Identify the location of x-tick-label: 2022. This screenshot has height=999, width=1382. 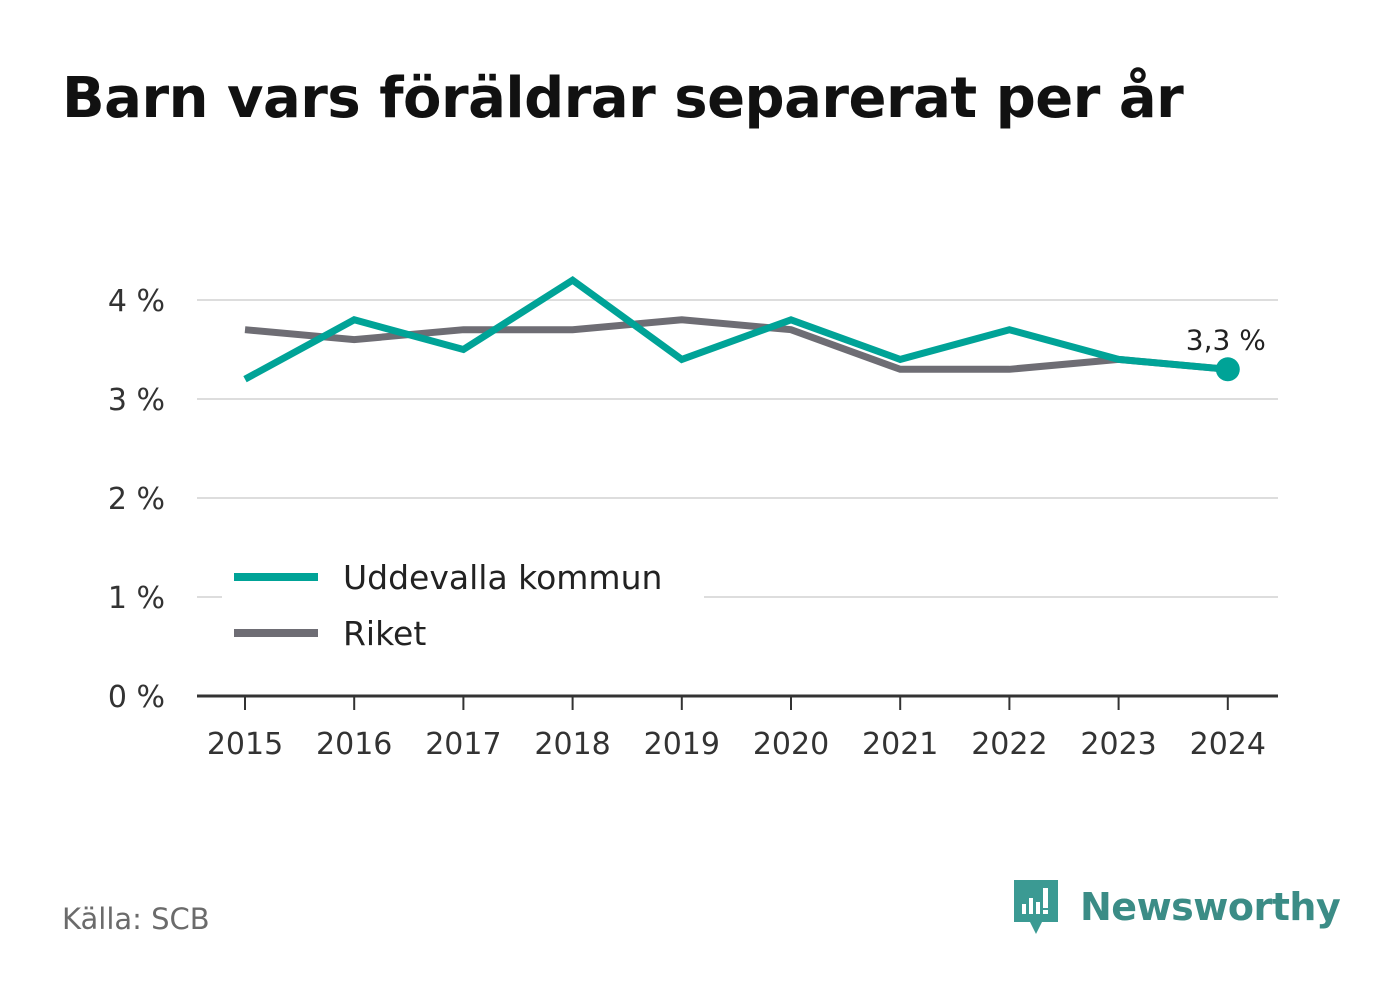
(1009, 744).